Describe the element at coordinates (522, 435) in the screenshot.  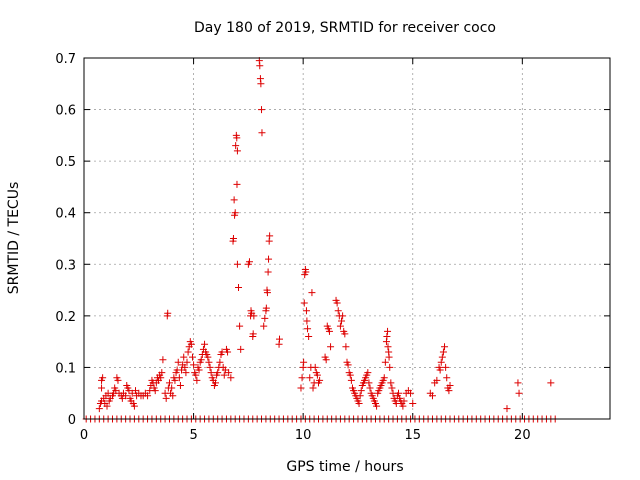
I see `x-tick-label: 20` at that location.